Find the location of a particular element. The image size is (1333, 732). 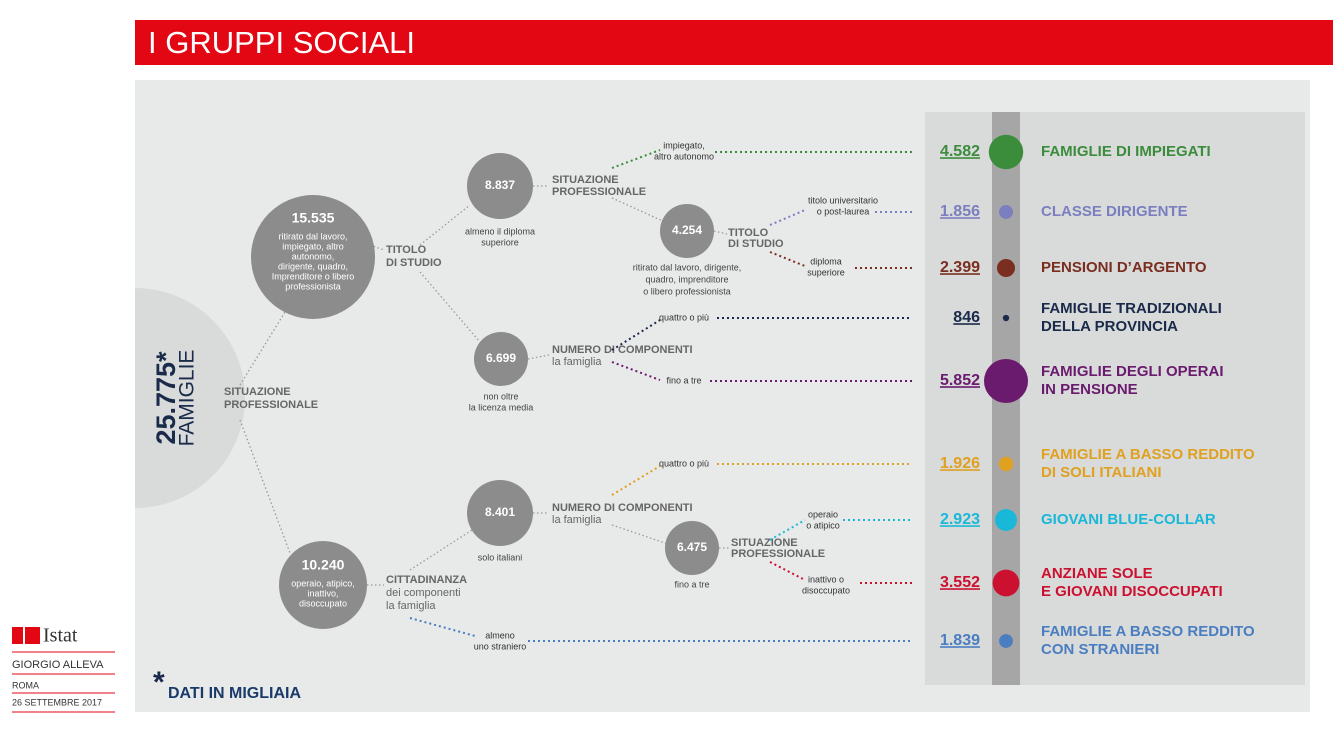

branch-label: uno straniero is located at coordinates (500, 646).